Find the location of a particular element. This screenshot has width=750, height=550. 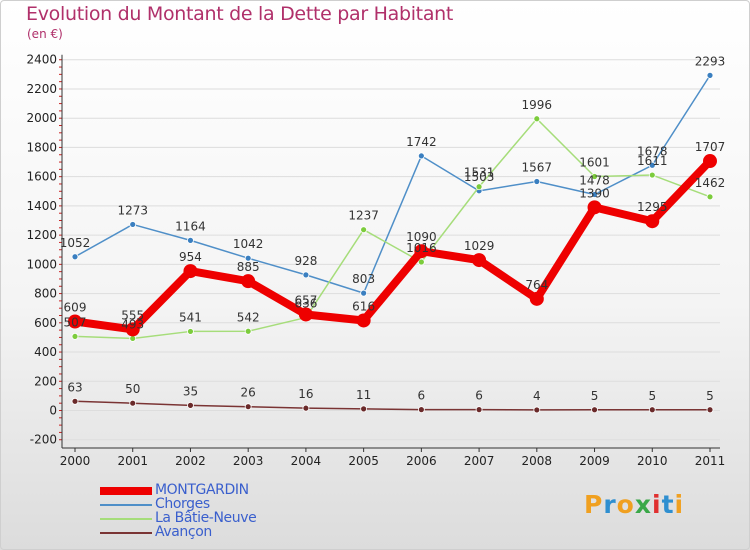

data-label: 636 is located at coordinates (305, 304).